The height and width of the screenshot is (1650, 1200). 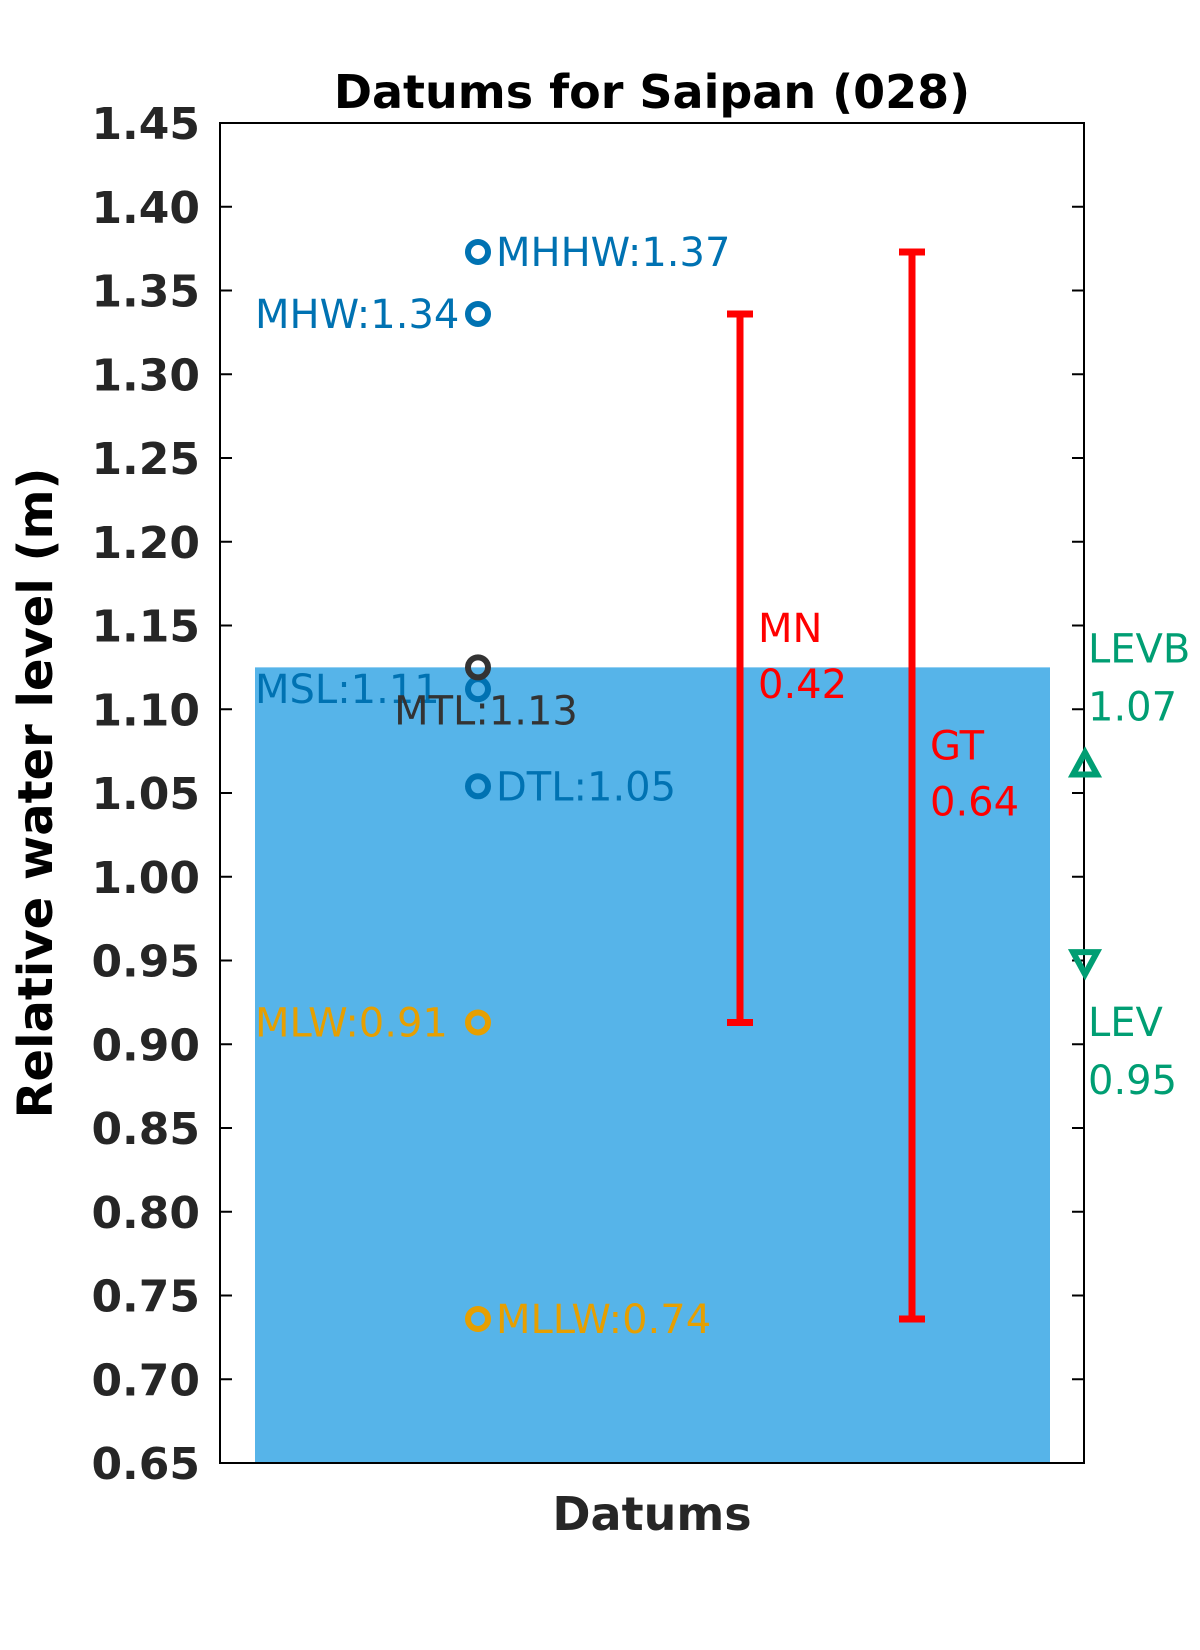 I want to click on range-name-label: GT, so click(x=957, y=746).